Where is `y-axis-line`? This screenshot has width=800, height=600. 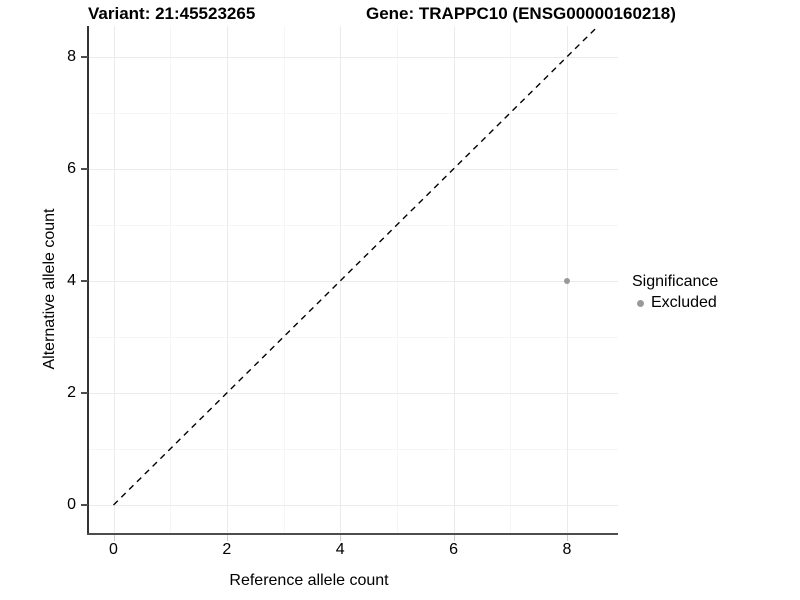
y-axis-line is located at coordinates (88, 280).